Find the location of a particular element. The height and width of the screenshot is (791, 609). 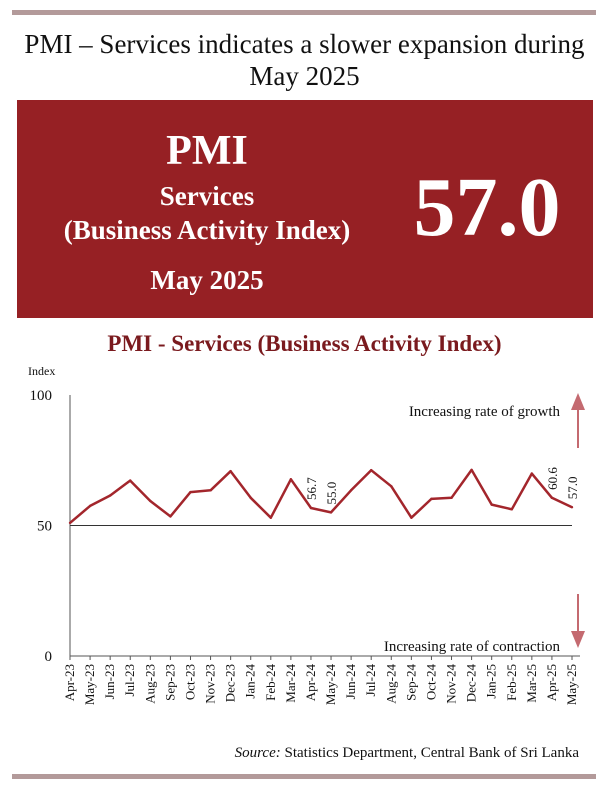

data-label-May-24: 55.0 is located at coordinates (331, 493).